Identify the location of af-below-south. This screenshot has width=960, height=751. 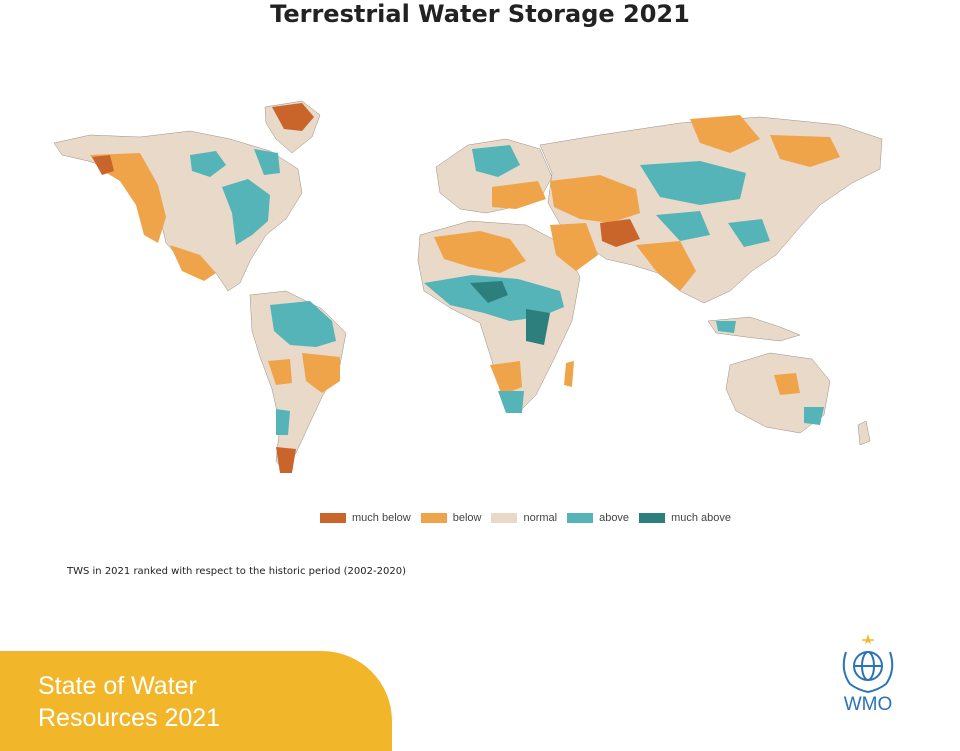
(506, 378).